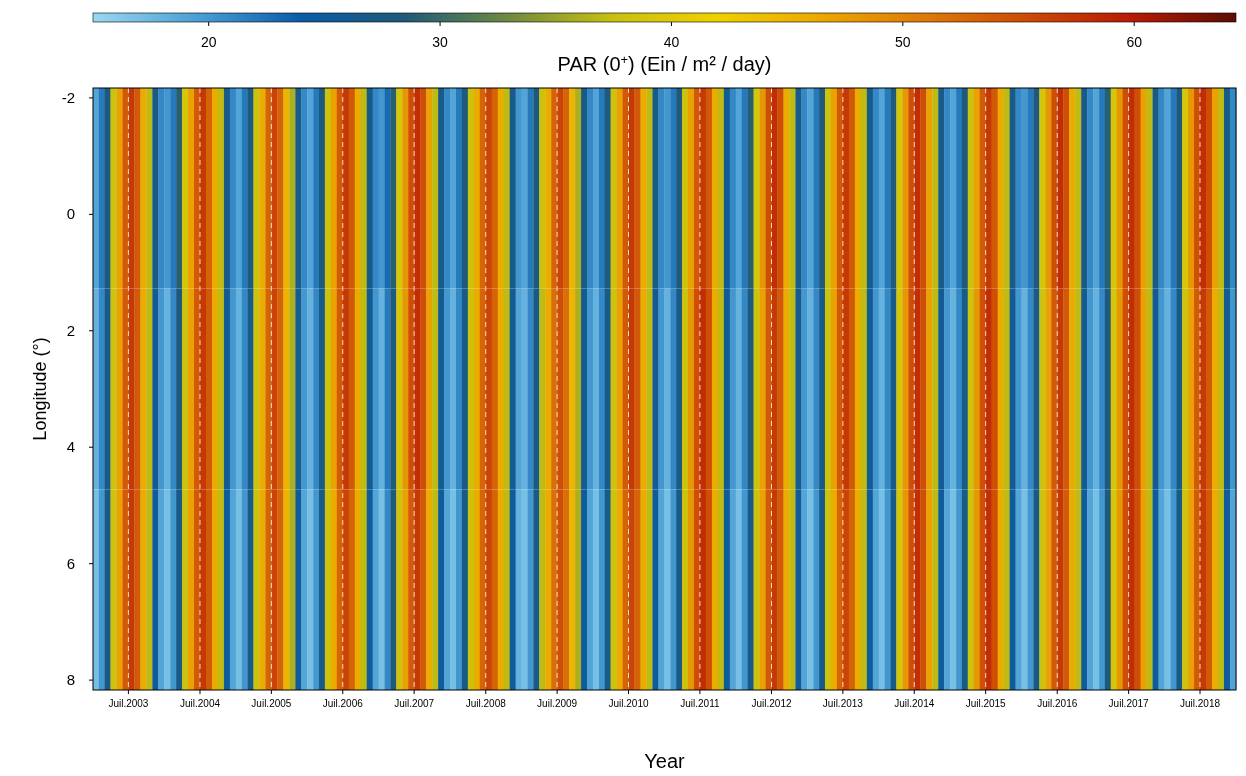  Describe the element at coordinates (208, 42) in the screenshot. I see `color-bar-label: 20` at that location.